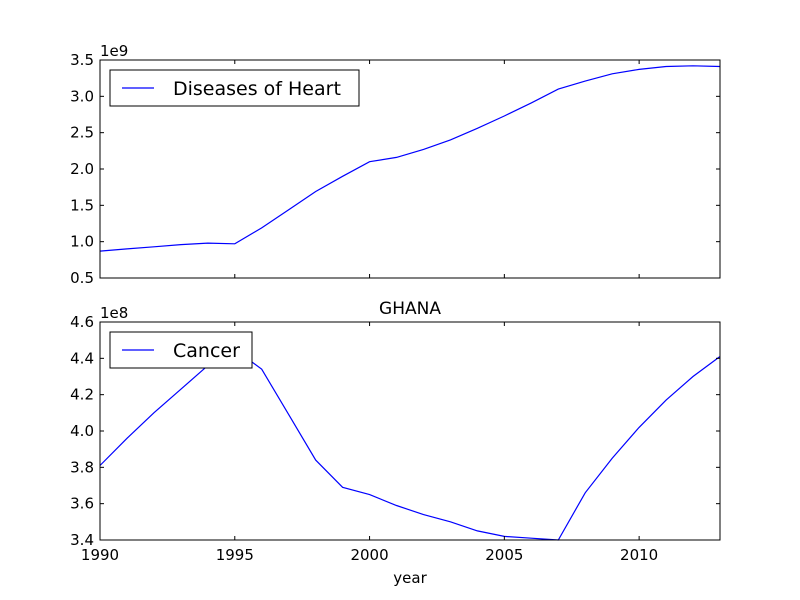  Describe the element at coordinates (369, 555) in the screenshot. I see `x-tick-label: 2000` at that location.